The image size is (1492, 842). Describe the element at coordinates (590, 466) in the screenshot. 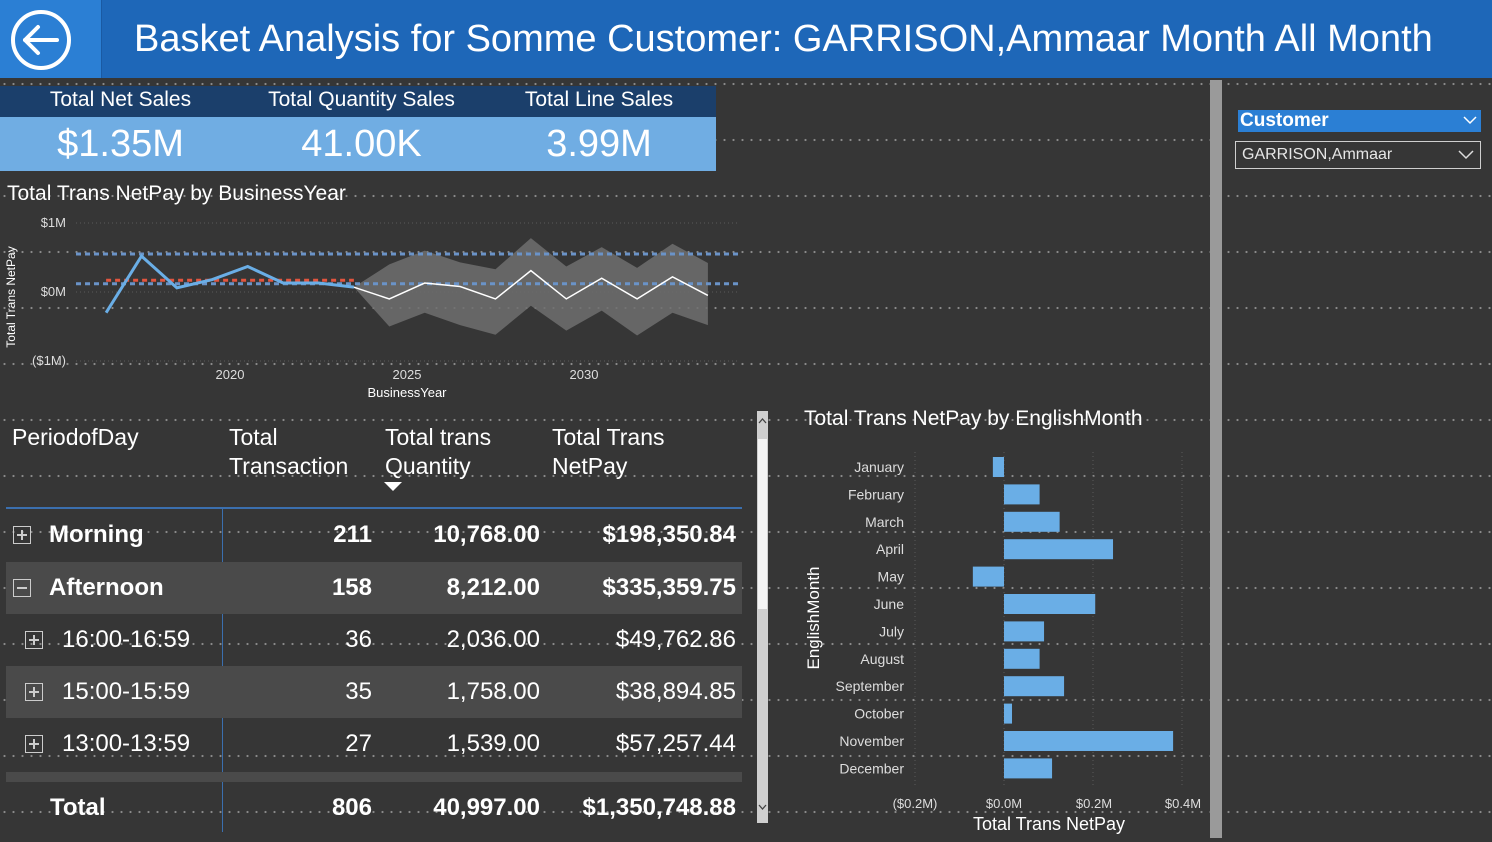

I see `column-header-text: NetPay` at that location.